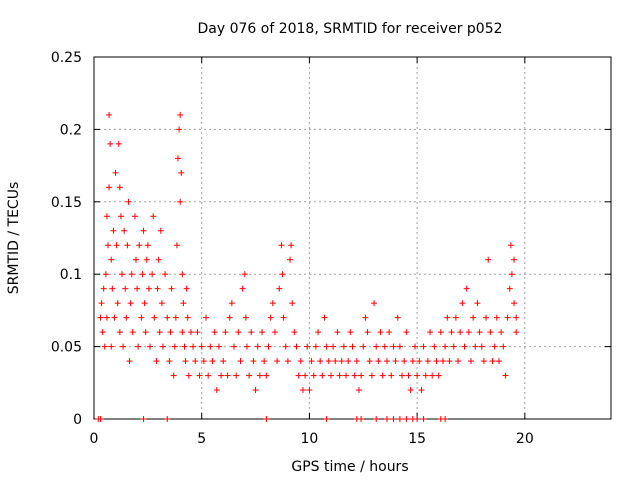 The image size is (640, 480). What do you see at coordinates (66, 203) in the screenshot?
I see `y-tick-label: 0.15` at bounding box center [66, 203].